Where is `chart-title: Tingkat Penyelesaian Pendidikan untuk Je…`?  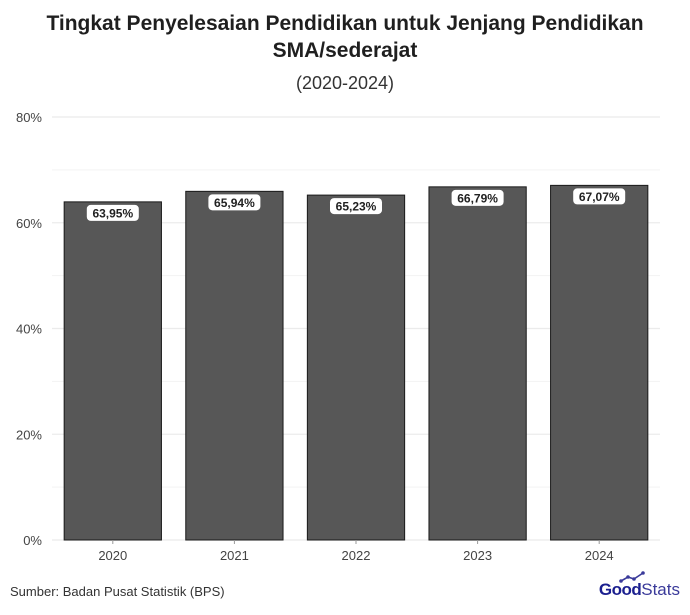 chart-title: Tingkat Penyelesaian Pendidikan untuk Je… is located at coordinates (345, 37).